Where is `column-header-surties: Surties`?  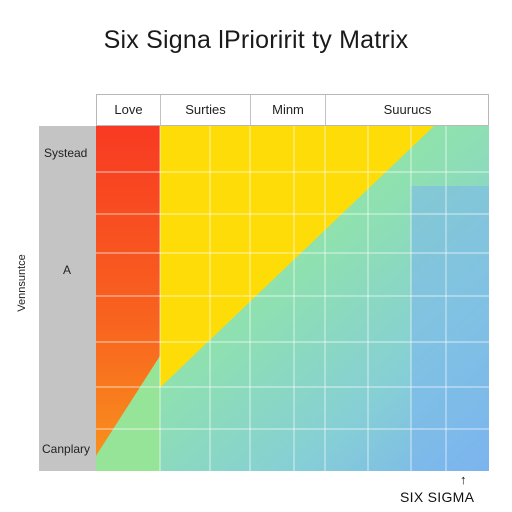
column-header-surties: Surties is located at coordinates (206, 110).